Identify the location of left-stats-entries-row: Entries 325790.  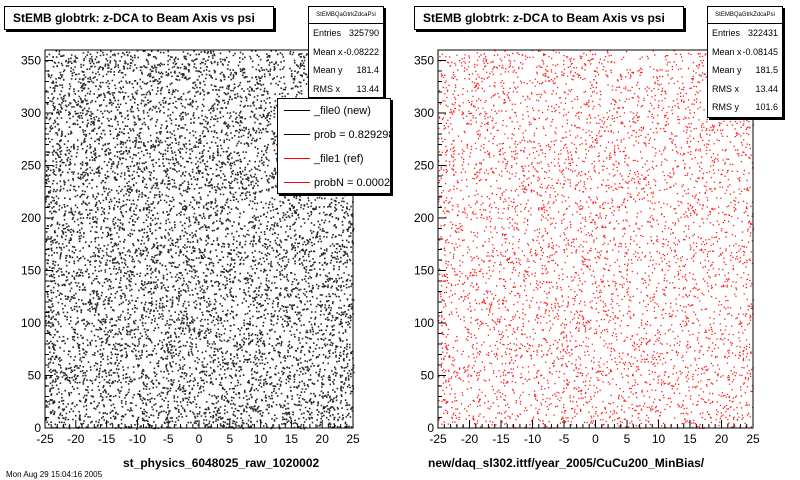
(346, 33).